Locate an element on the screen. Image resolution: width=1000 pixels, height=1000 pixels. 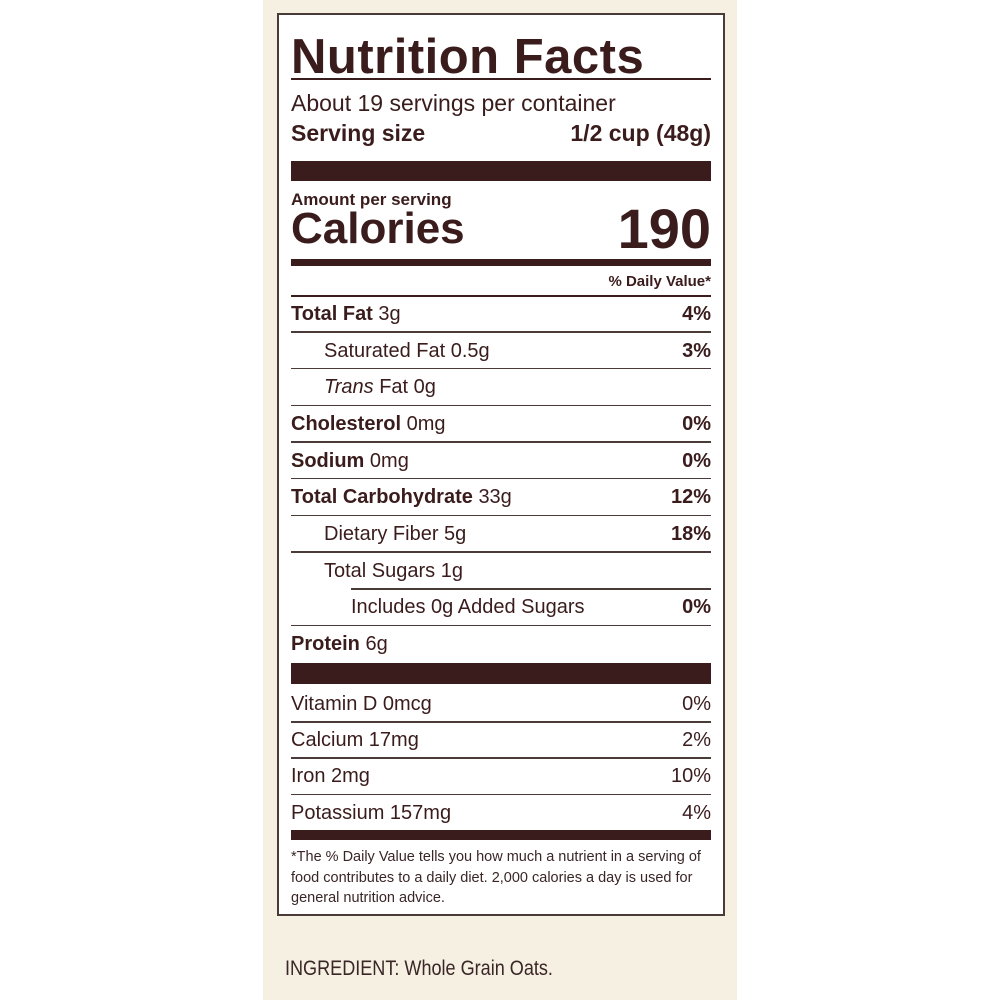
nutrient-amount: 0.5g is located at coordinates (470, 350).